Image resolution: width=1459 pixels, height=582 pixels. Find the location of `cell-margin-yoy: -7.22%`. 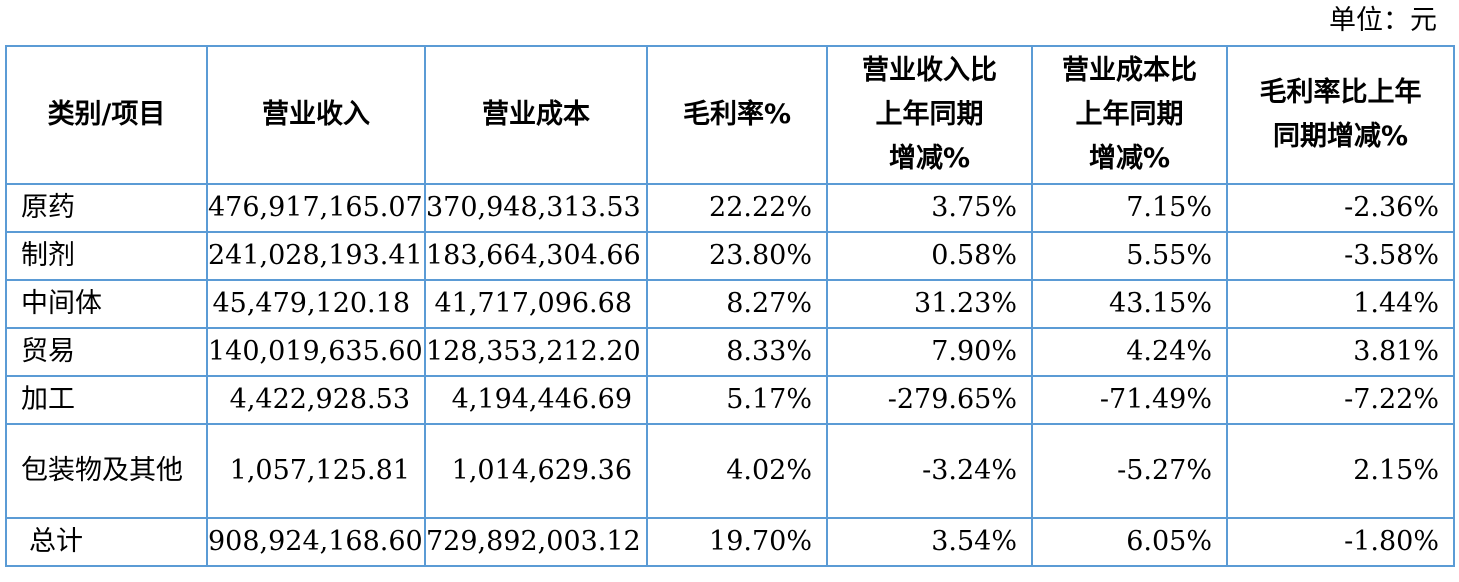

cell-margin-yoy: -7.22% is located at coordinates (1340, 400).